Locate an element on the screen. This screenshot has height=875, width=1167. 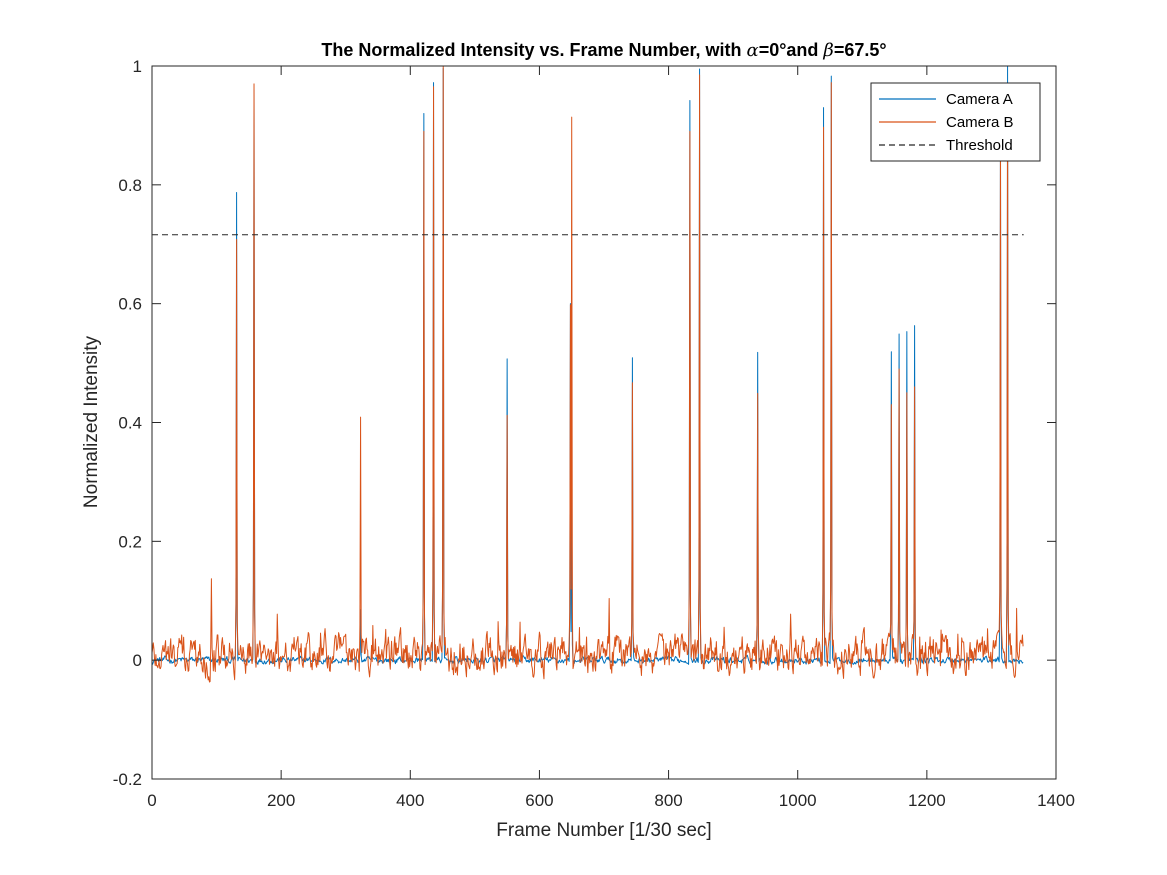
legend-label-camera-a: Camera A is located at coordinates (979, 99).